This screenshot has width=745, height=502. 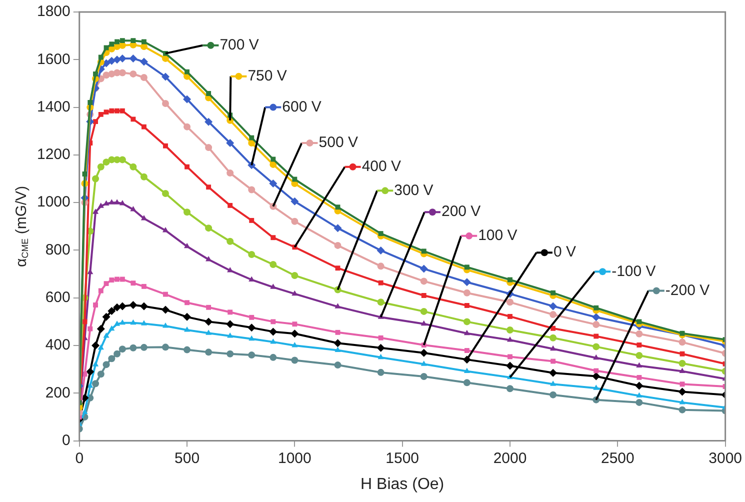 What do you see at coordinates (403, 458) in the screenshot?
I see `x-tick-label: 1500` at bounding box center [403, 458].